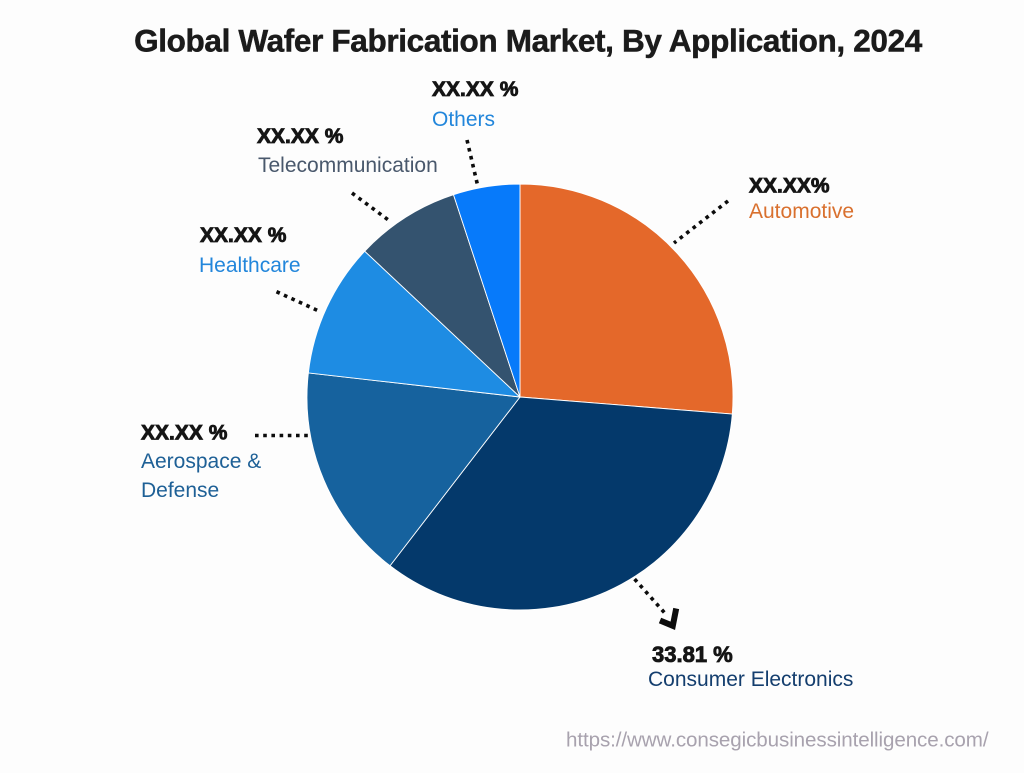  Describe the element at coordinates (692, 654) in the screenshot. I see `svg-text: 33.81 %` at that location.